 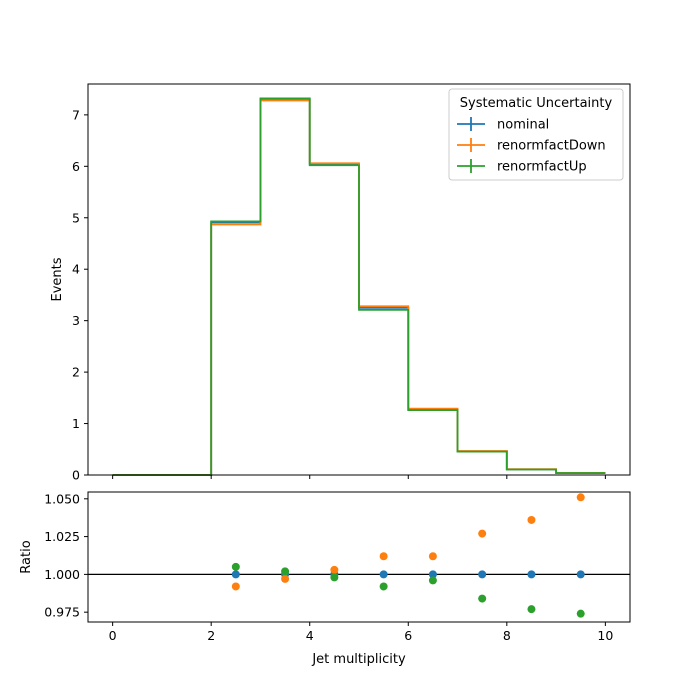 I want to click on ratio-xlabel: Jet multiplicity, so click(x=358, y=659).